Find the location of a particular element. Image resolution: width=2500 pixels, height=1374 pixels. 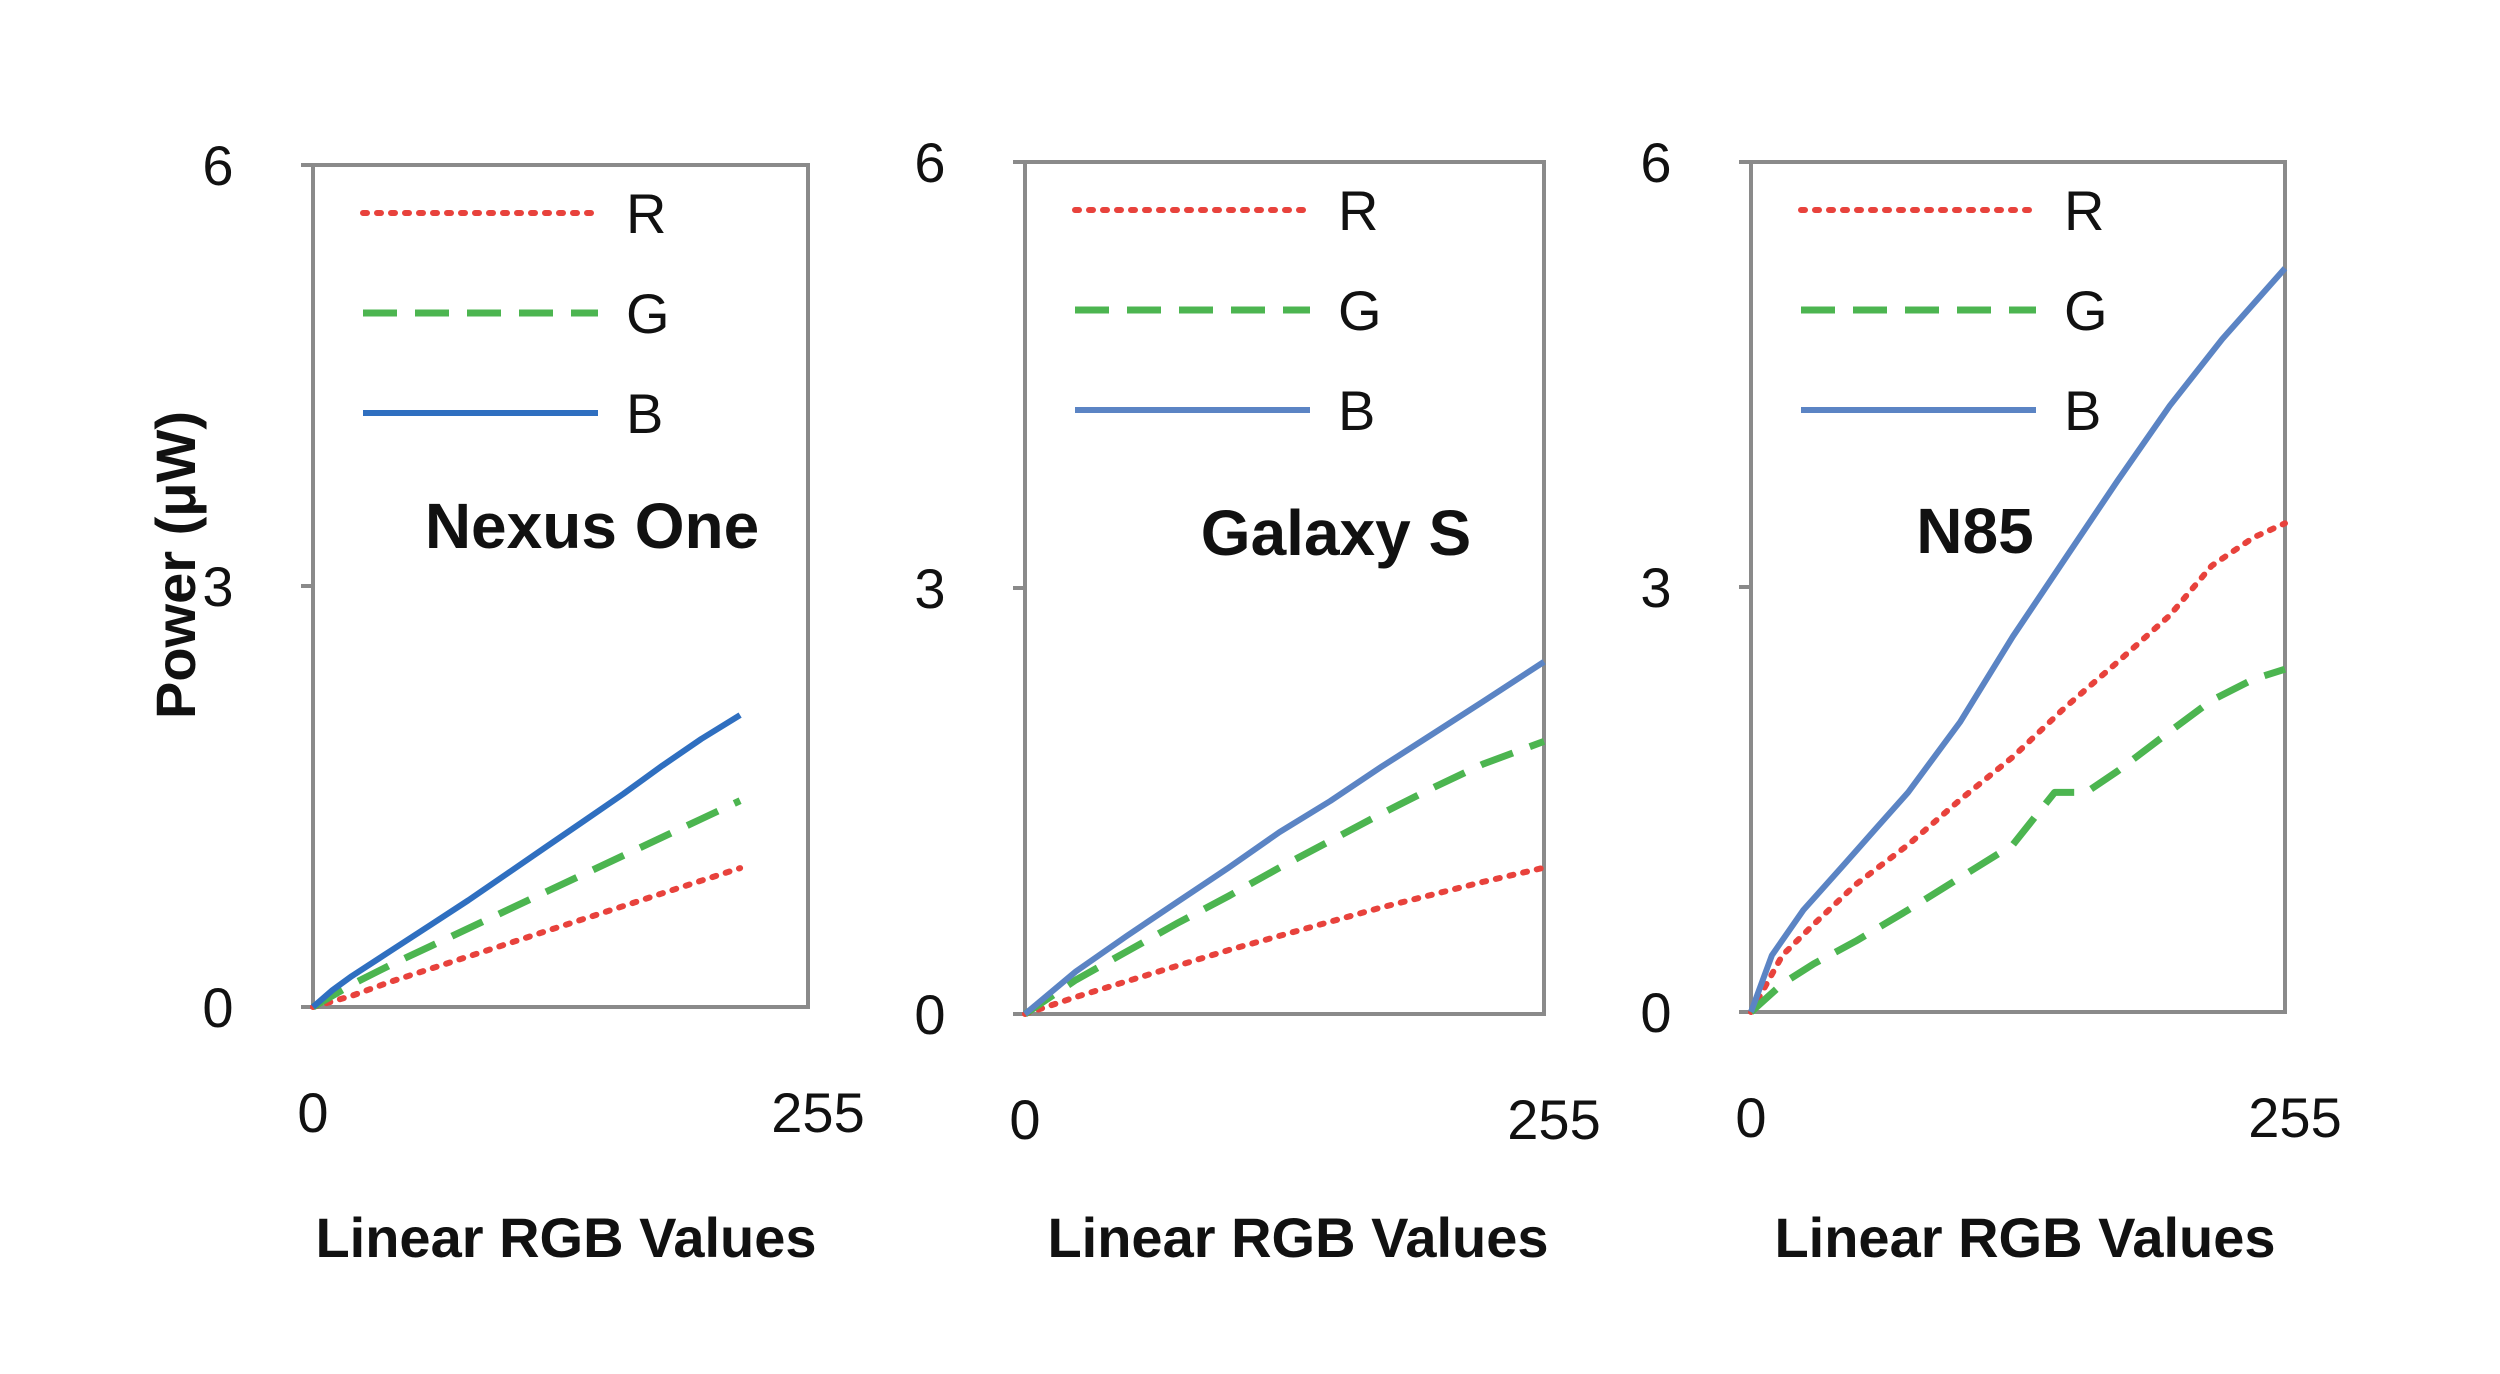

panel-title: Nexus One is located at coordinates (592, 526).